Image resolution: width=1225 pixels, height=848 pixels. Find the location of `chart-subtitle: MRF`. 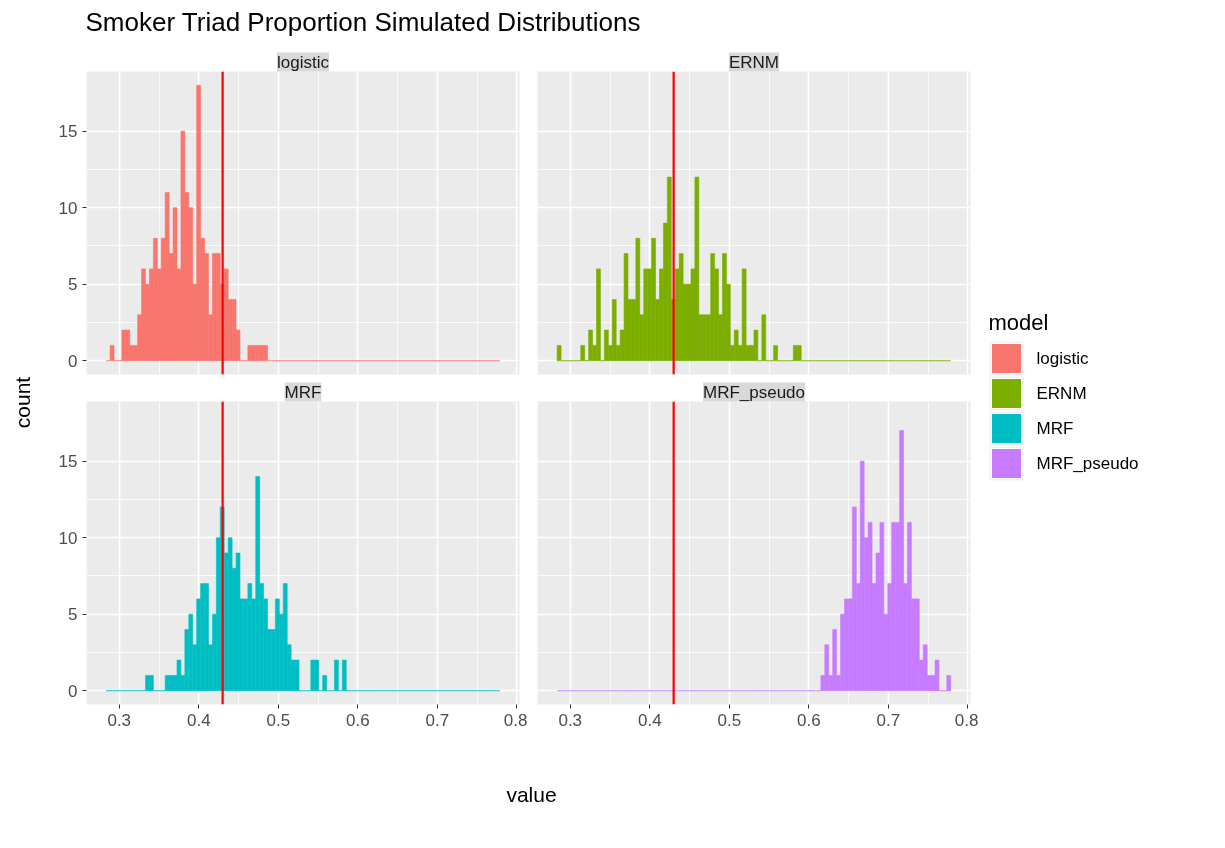

chart-subtitle: MRF is located at coordinates (303, 392).